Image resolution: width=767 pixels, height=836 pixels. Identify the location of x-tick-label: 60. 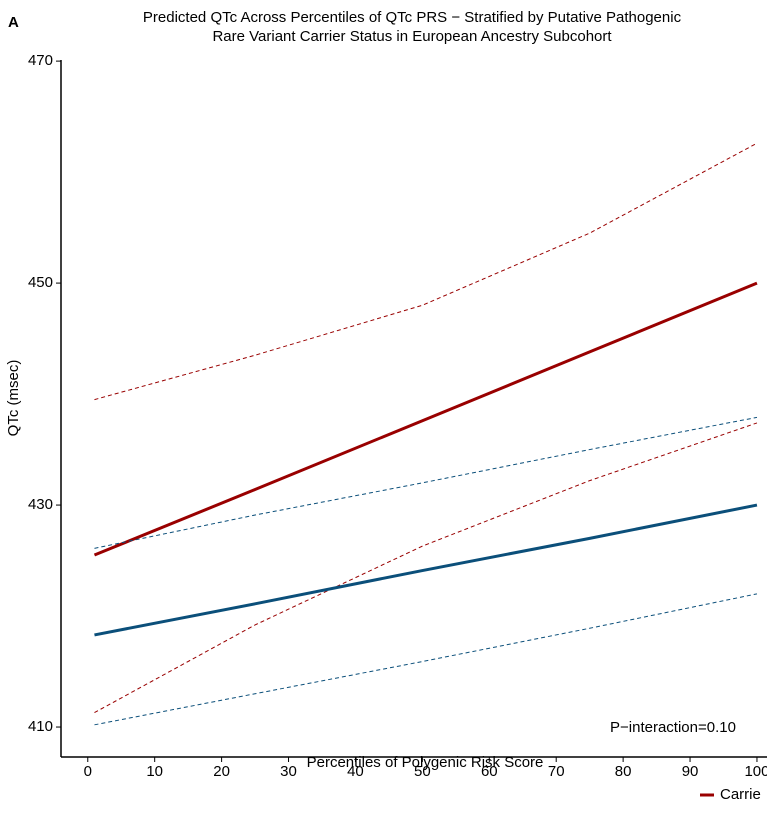
(489, 771).